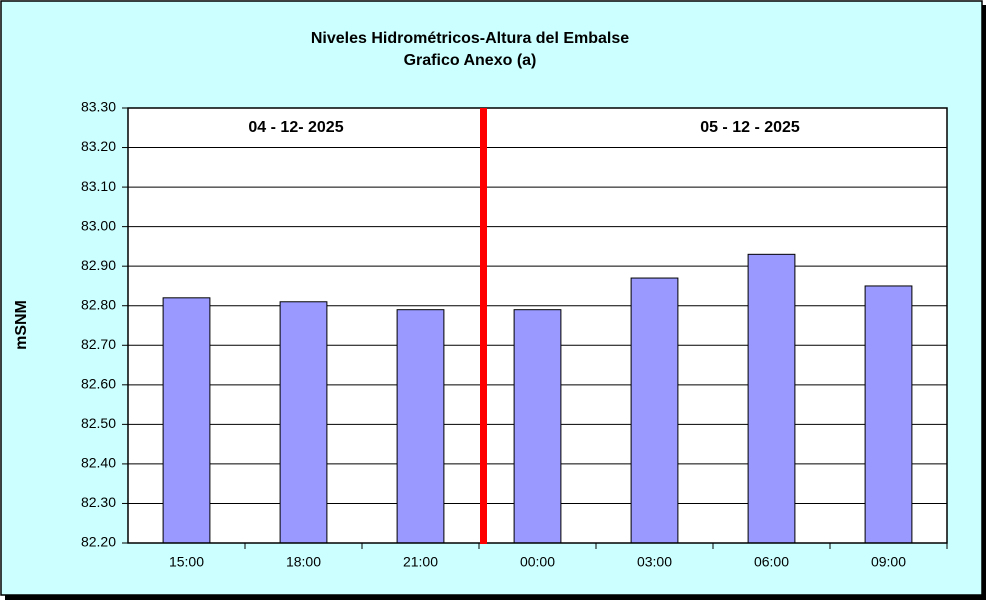 This screenshot has height=608, width=989. What do you see at coordinates (21, 325) in the screenshot?
I see `y-axis-label: mSNM` at bounding box center [21, 325].